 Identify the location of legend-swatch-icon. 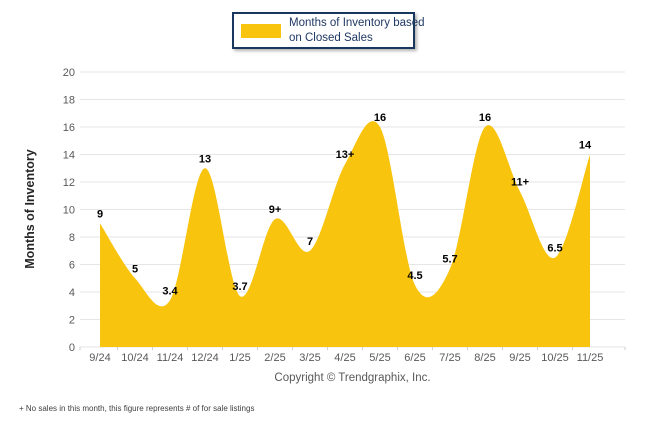
(261, 30).